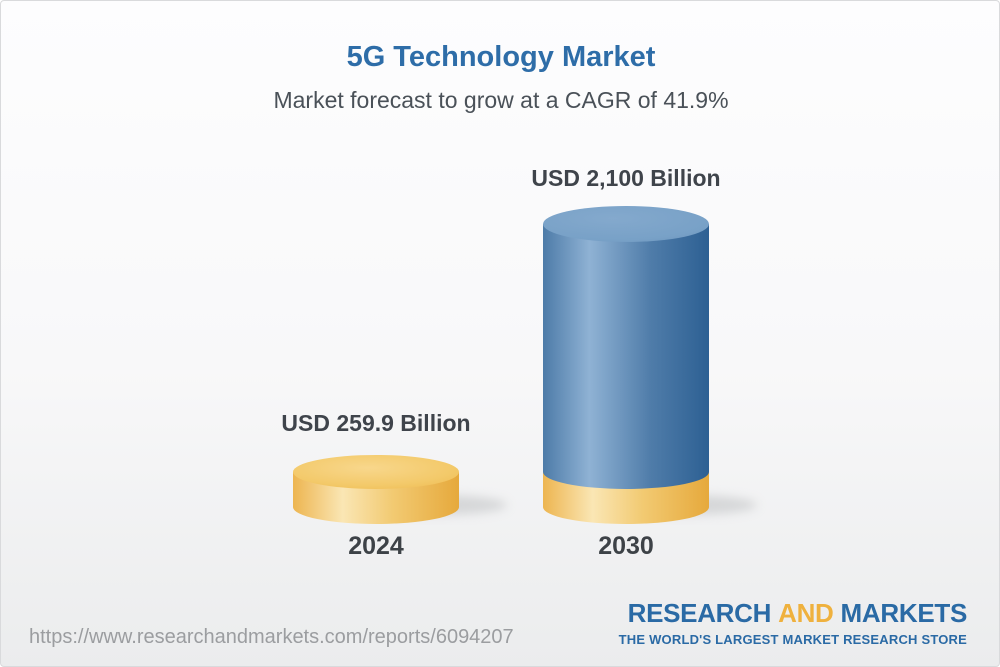  What do you see at coordinates (699, 613) in the screenshot?
I see `logo-word-research: RESEARCH` at bounding box center [699, 613].